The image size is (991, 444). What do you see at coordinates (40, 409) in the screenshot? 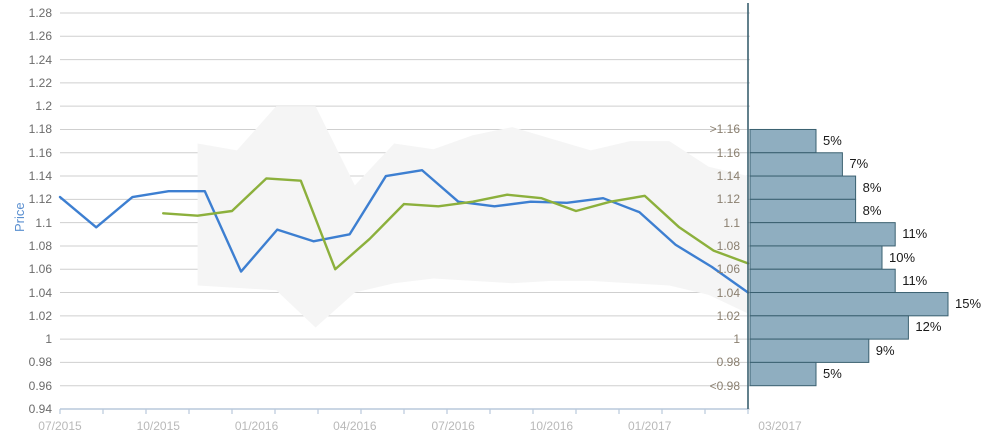
I see `y-tick-label: 0.94` at bounding box center [40, 409].